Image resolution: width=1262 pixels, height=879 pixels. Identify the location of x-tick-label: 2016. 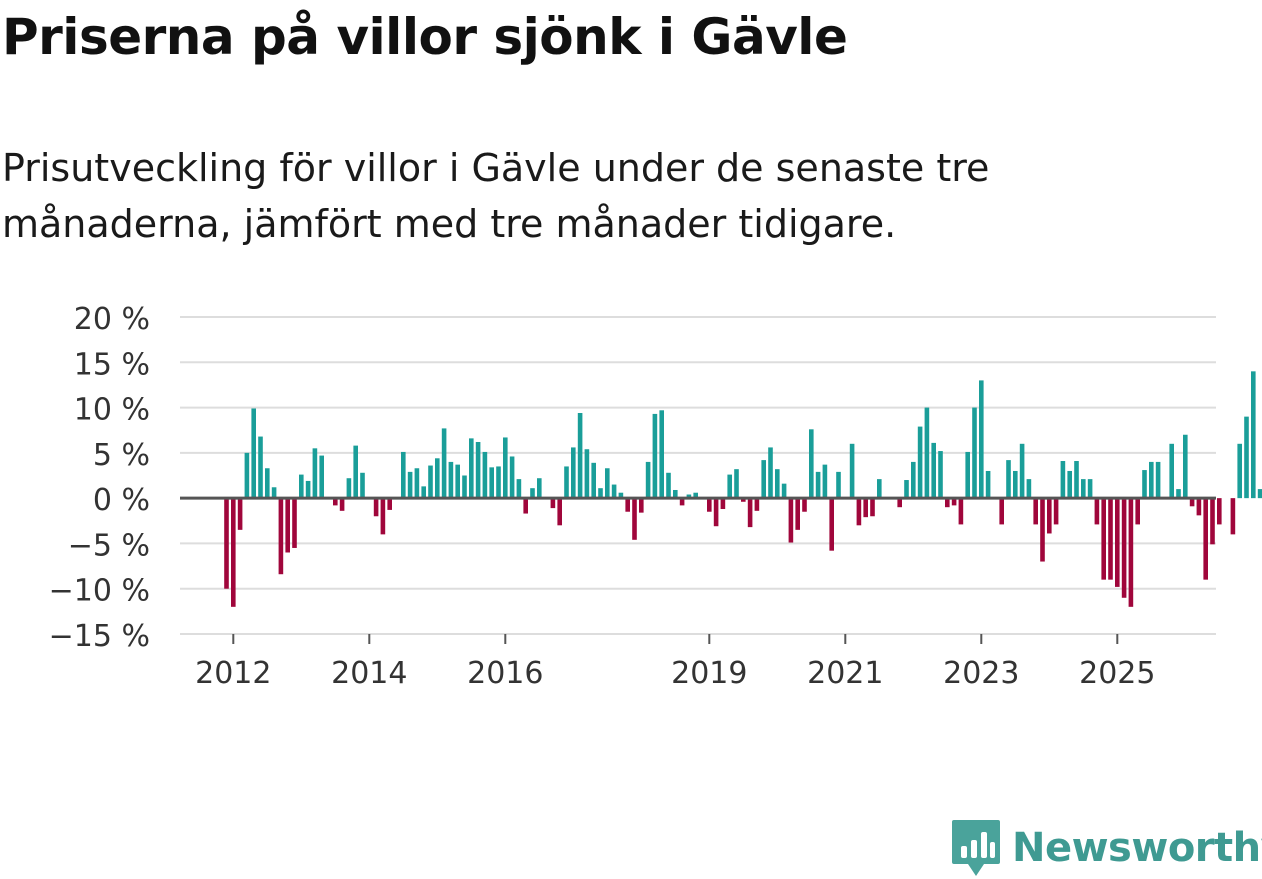
(505, 673).